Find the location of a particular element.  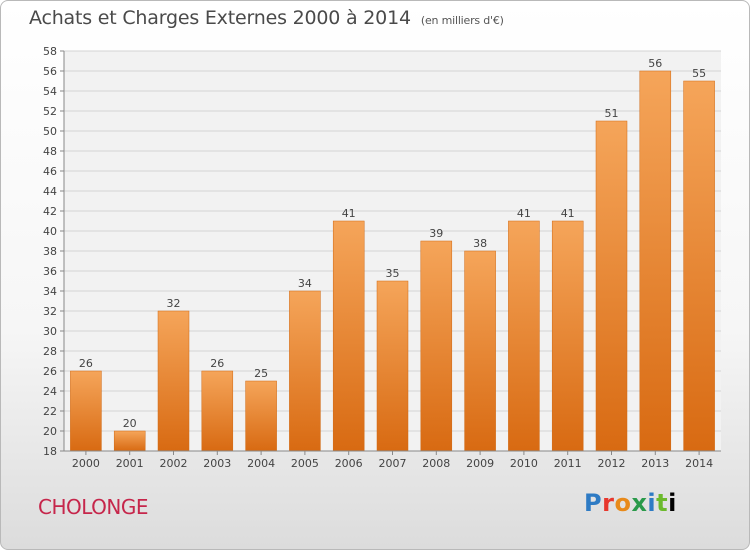

y-tick-label-20: 20 is located at coordinates (50, 431).